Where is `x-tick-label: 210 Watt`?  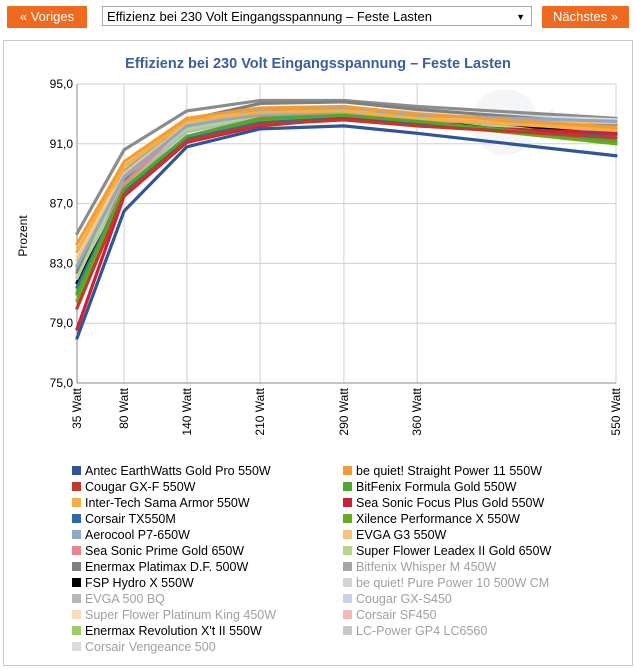 x-tick-label: 210 Watt is located at coordinates (260, 411).